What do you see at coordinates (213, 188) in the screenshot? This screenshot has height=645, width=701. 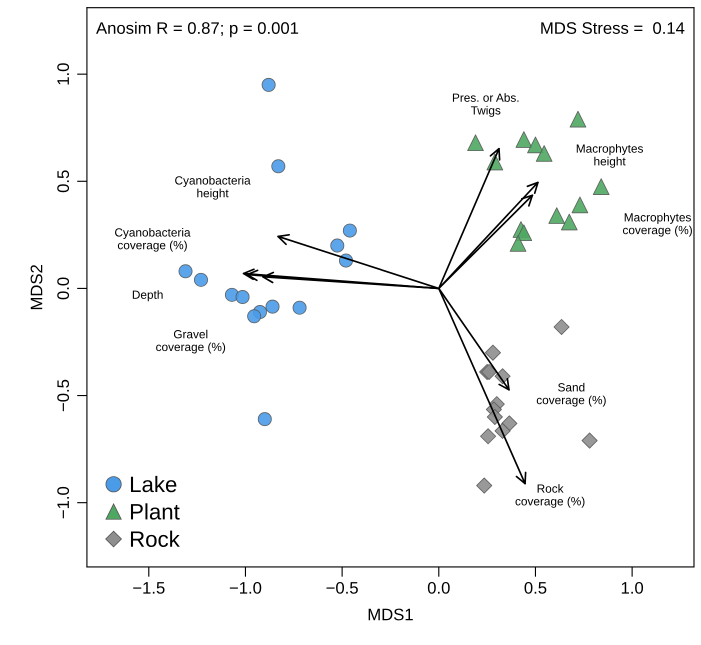 I see `annotation: Cyanobacteria height` at bounding box center [213, 188].